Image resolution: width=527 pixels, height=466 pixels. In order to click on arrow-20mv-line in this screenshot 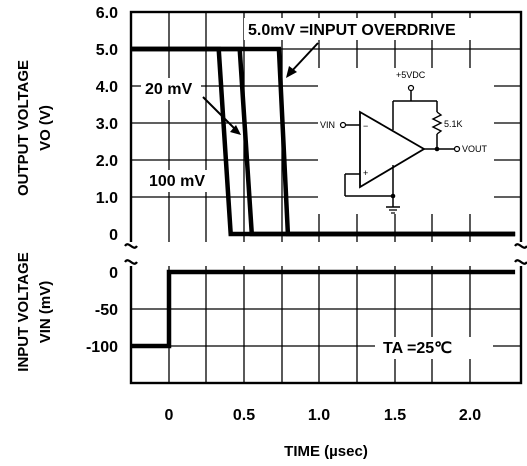, I will do `click(219, 113)`.